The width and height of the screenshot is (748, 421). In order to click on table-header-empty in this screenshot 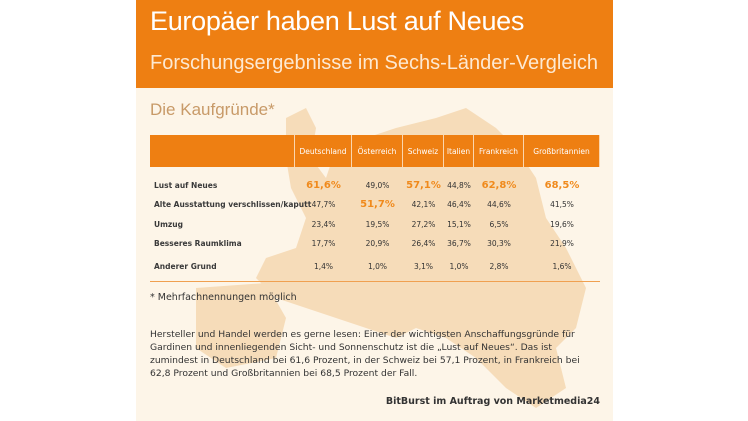, I will do `click(222, 151)`.